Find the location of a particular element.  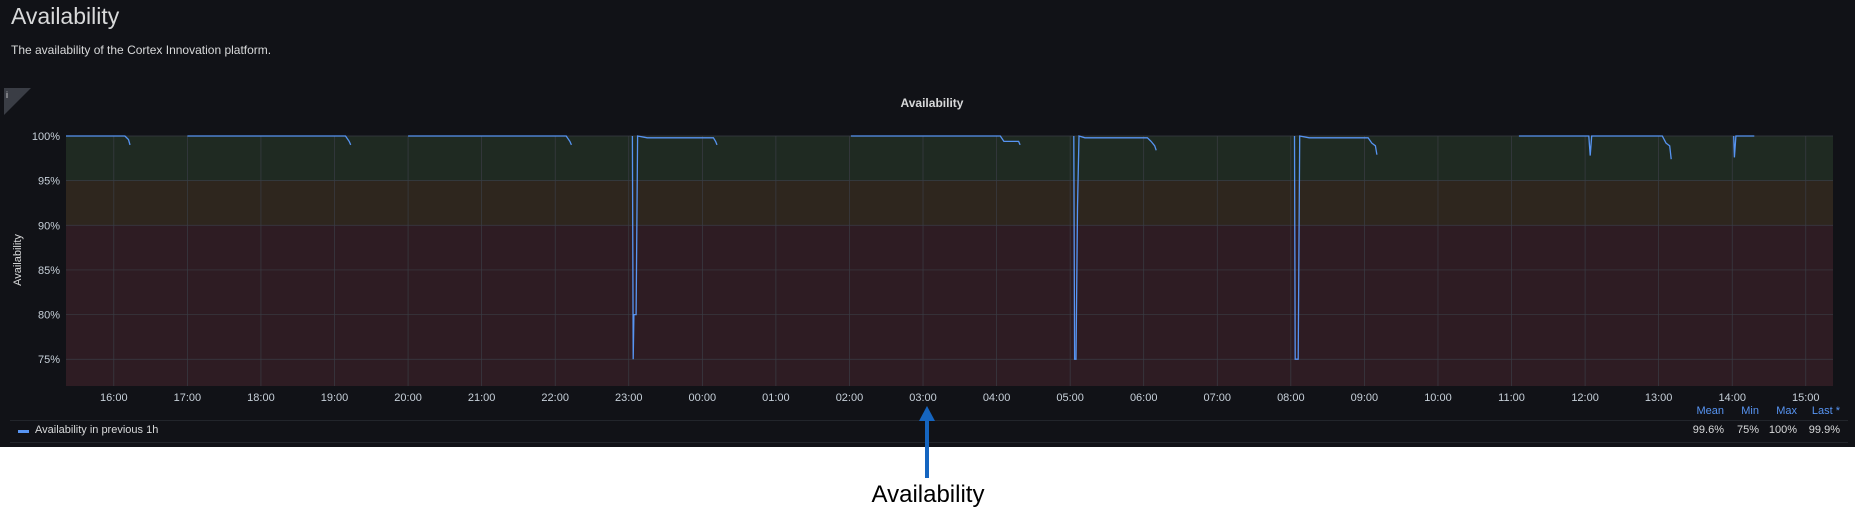

x-tick-label: 05:00 is located at coordinates (1070, 398).